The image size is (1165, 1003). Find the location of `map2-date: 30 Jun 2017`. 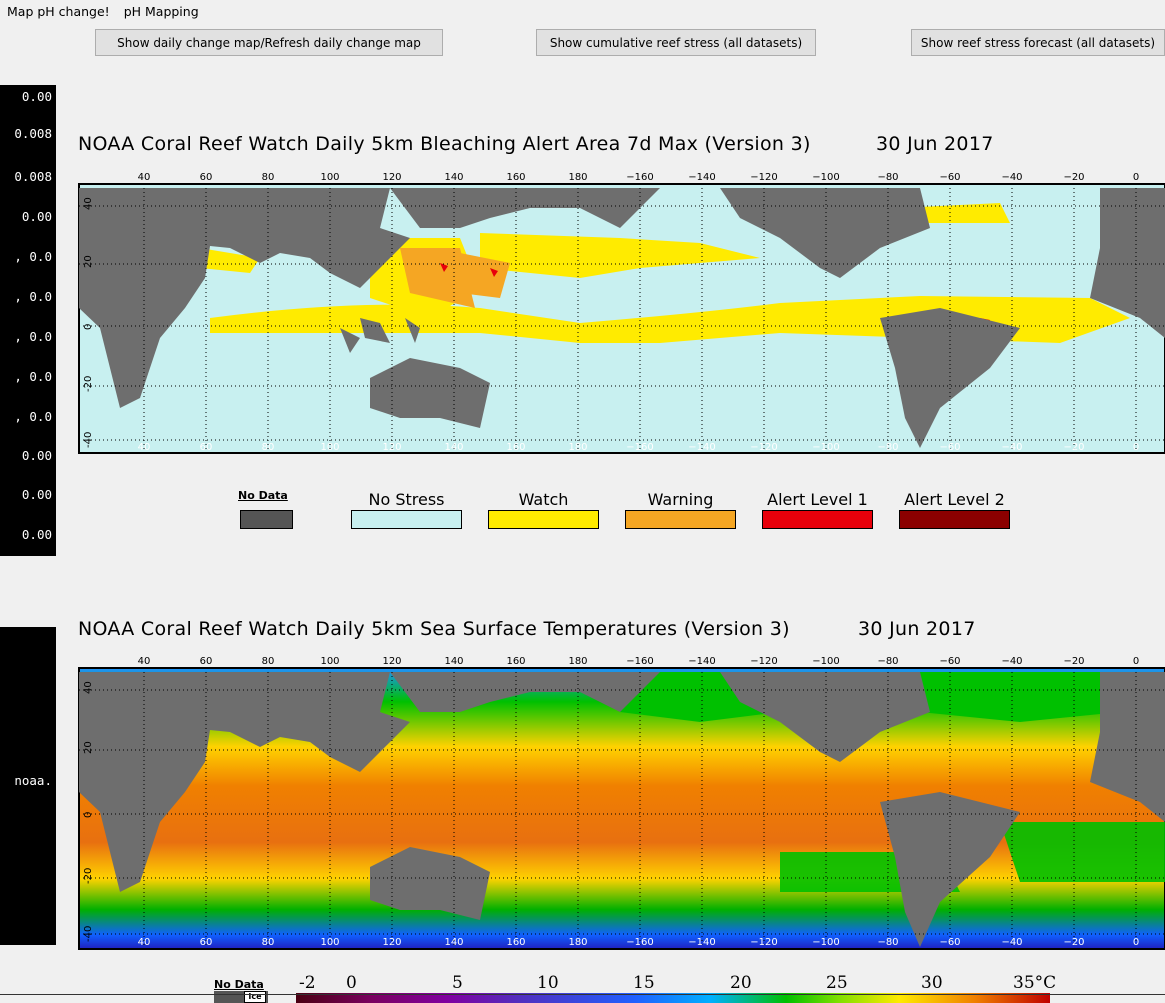

map2-date: 30 Jun 2017 is located at coordinates (917, 629).